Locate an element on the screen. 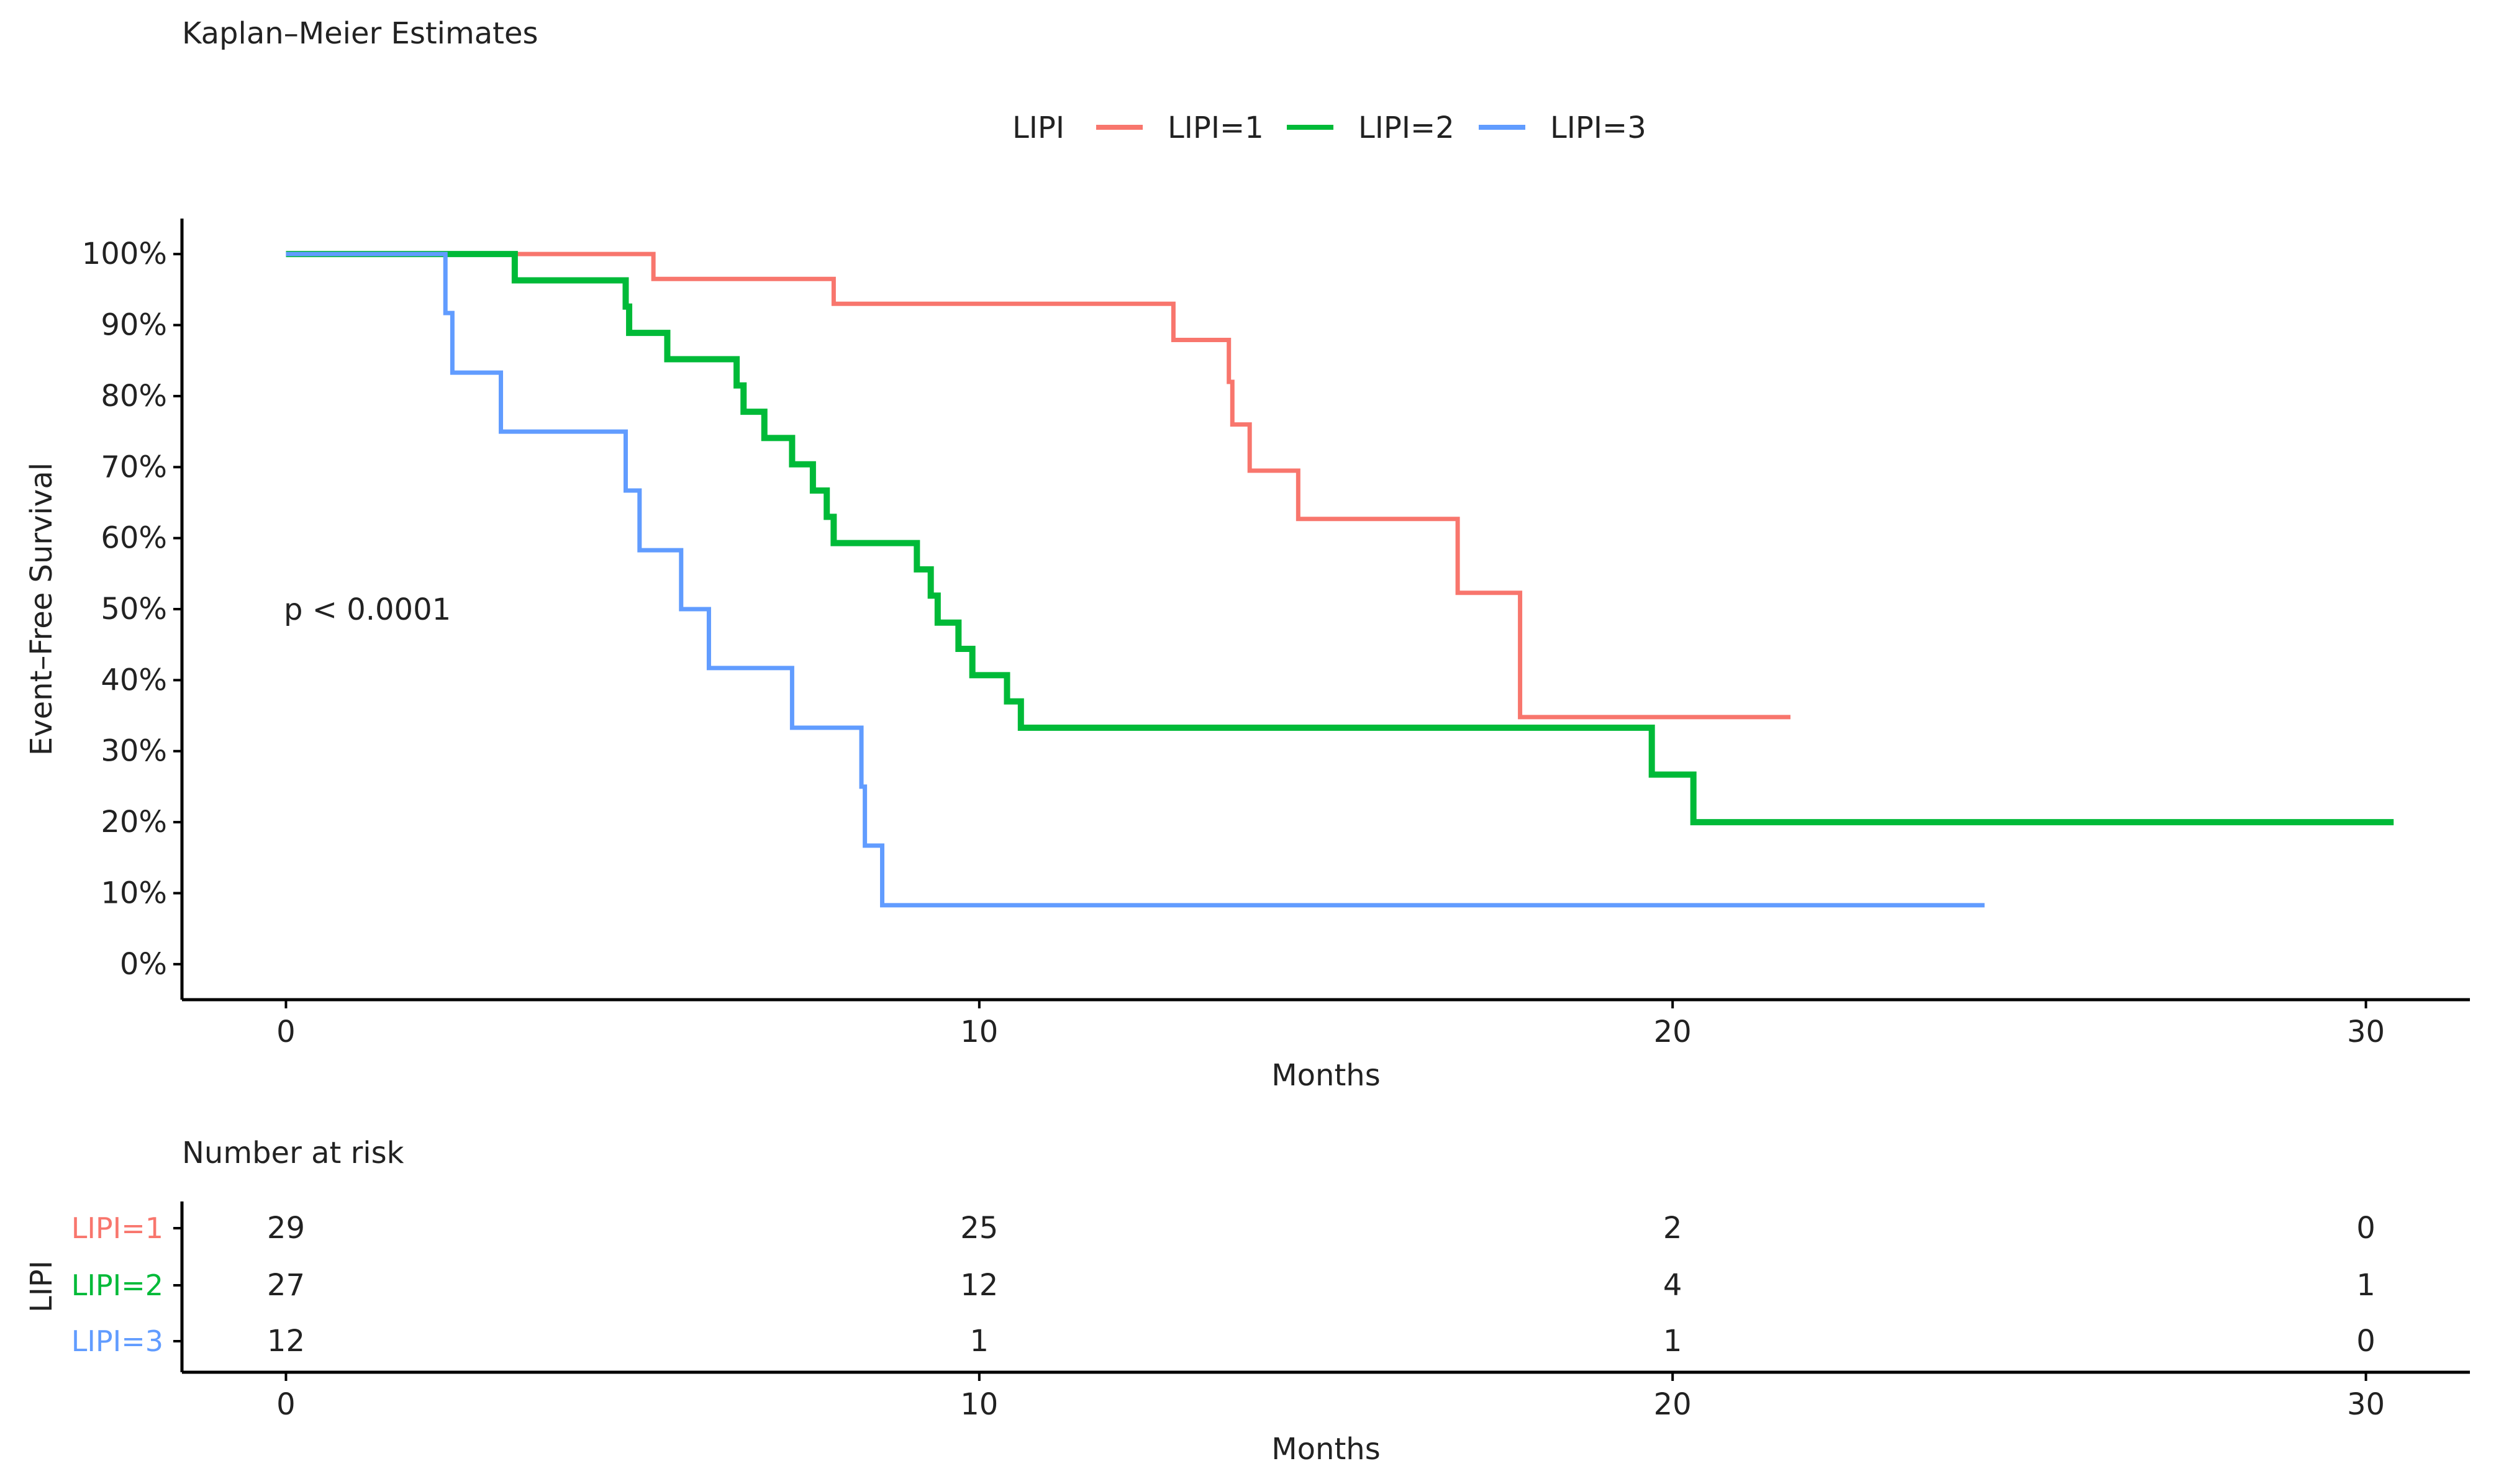 The image size is (2496, 1484). y-axis-label: Event–Free Survival is located at coordinates (41, 609).